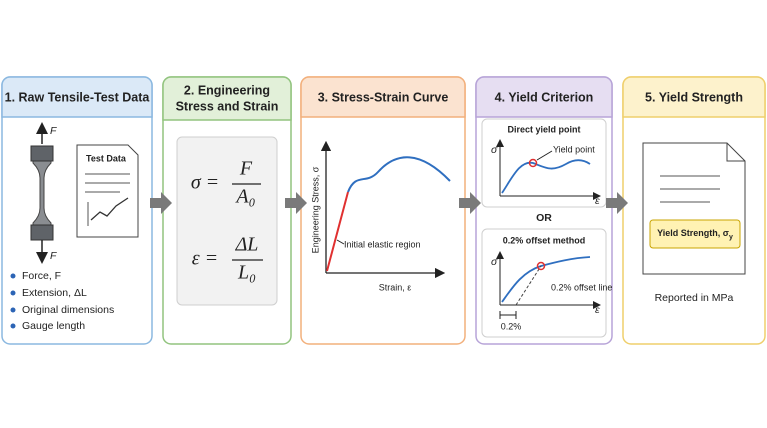  Describe the element at coordinates (544, 218) in the screenshot. I see `or-label: OR` at that location.